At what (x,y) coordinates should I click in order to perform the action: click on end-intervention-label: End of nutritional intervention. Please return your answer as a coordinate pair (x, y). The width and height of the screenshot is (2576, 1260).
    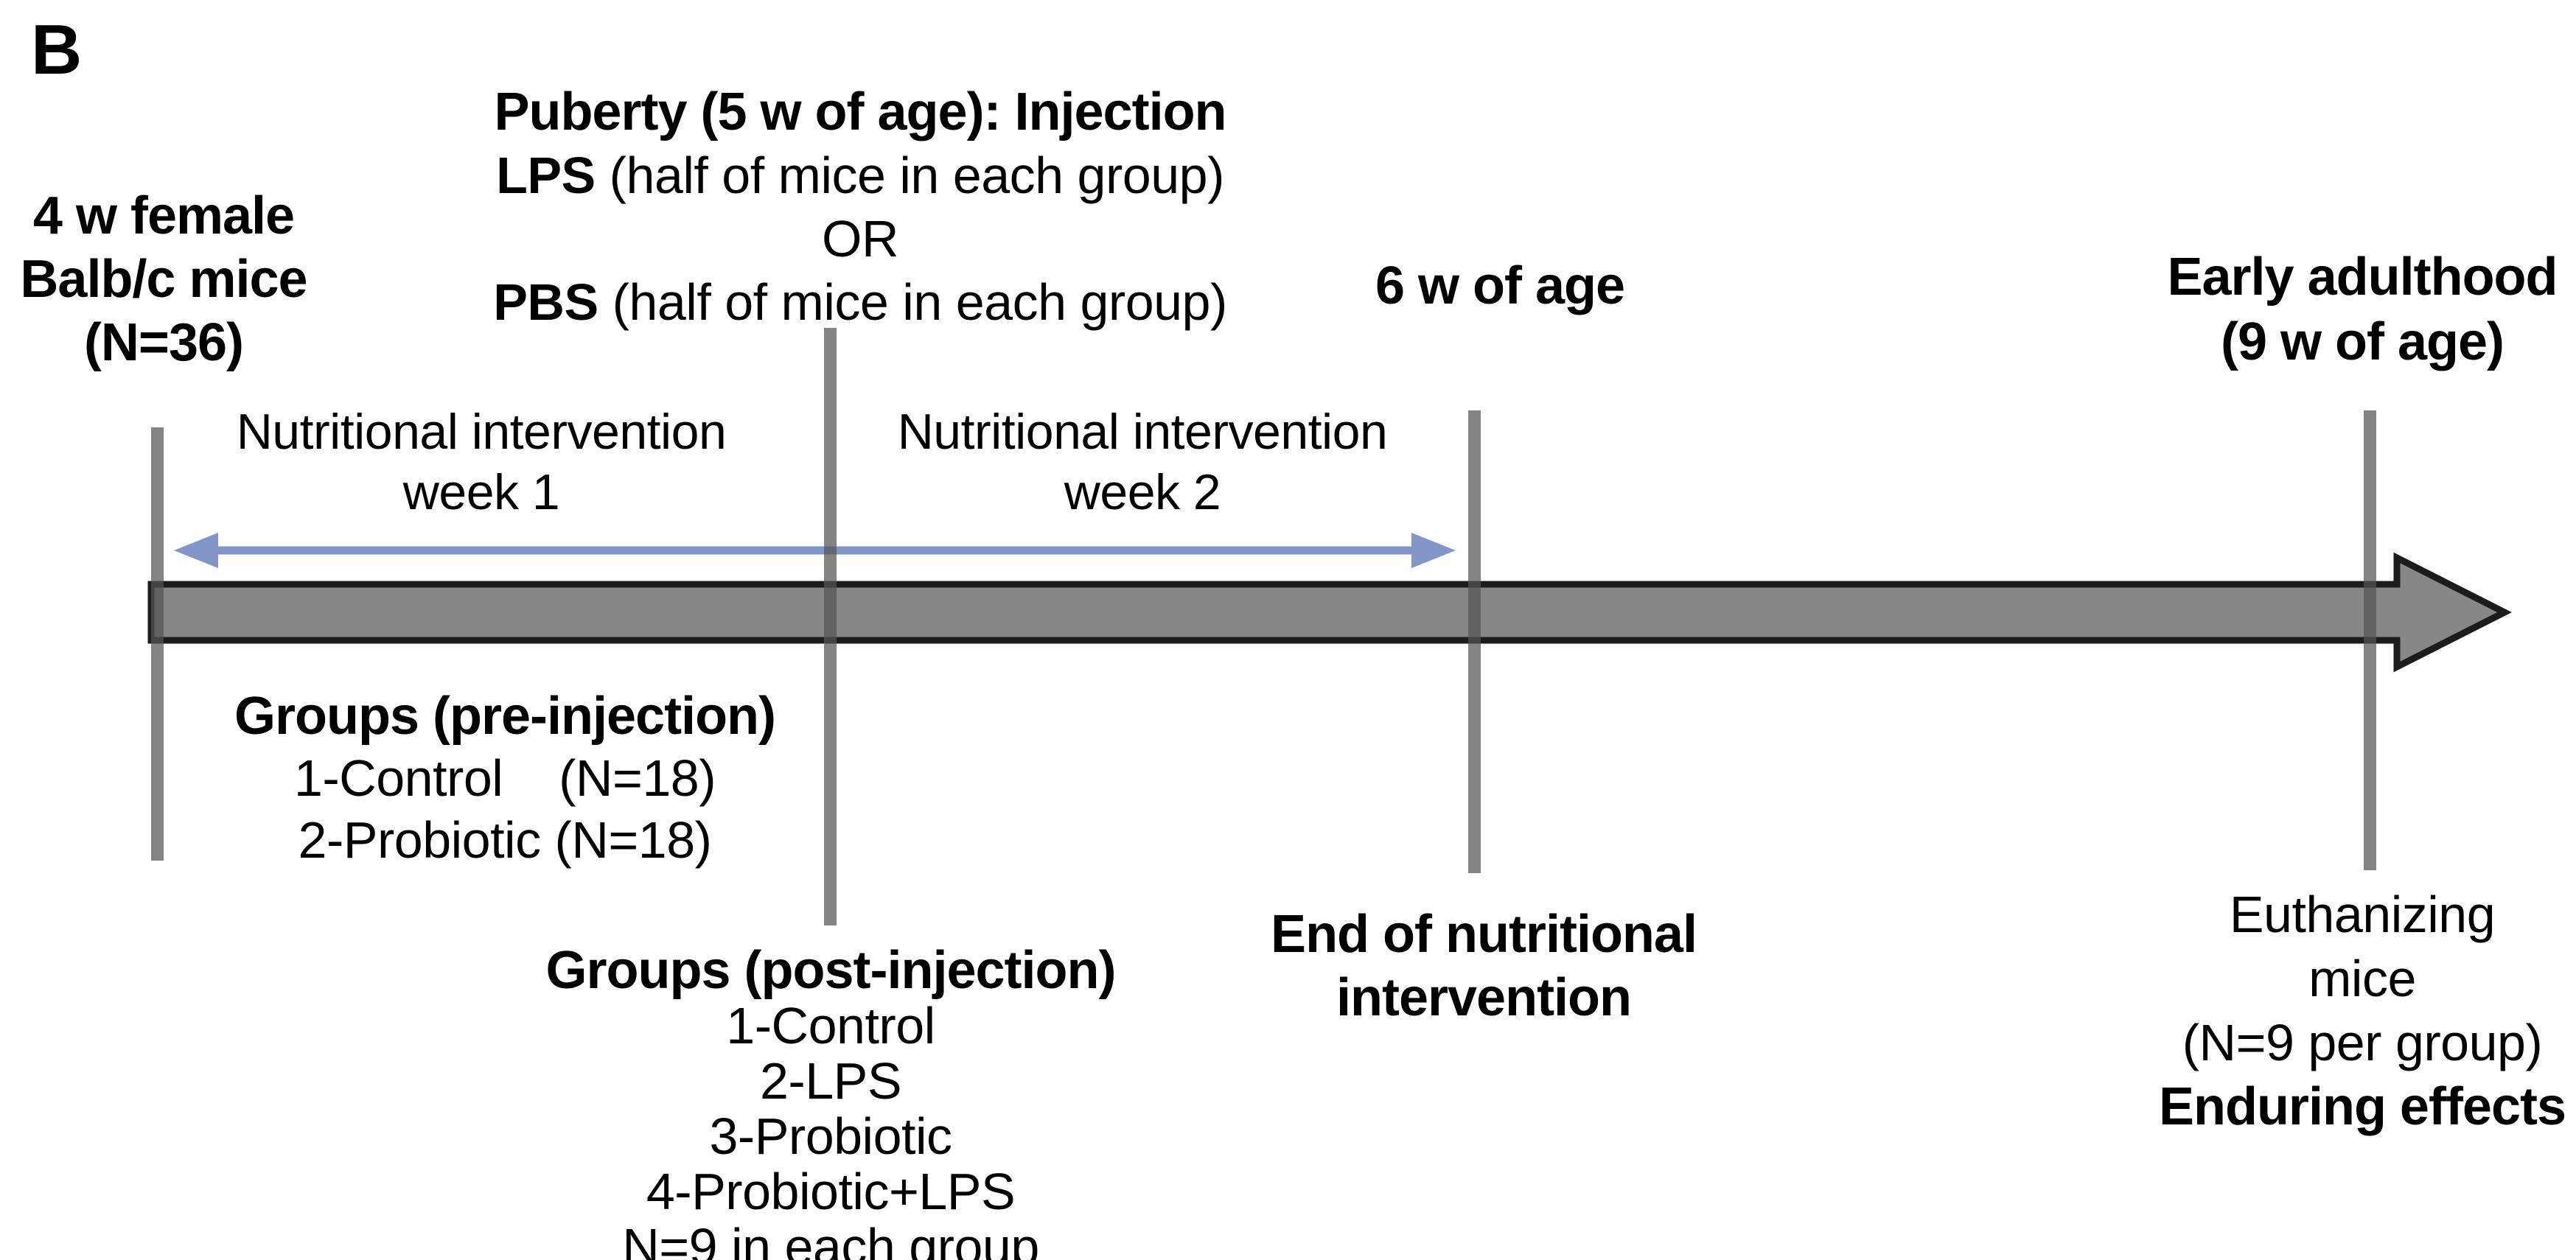
    Looking at the image, I should click on (1484, 966).